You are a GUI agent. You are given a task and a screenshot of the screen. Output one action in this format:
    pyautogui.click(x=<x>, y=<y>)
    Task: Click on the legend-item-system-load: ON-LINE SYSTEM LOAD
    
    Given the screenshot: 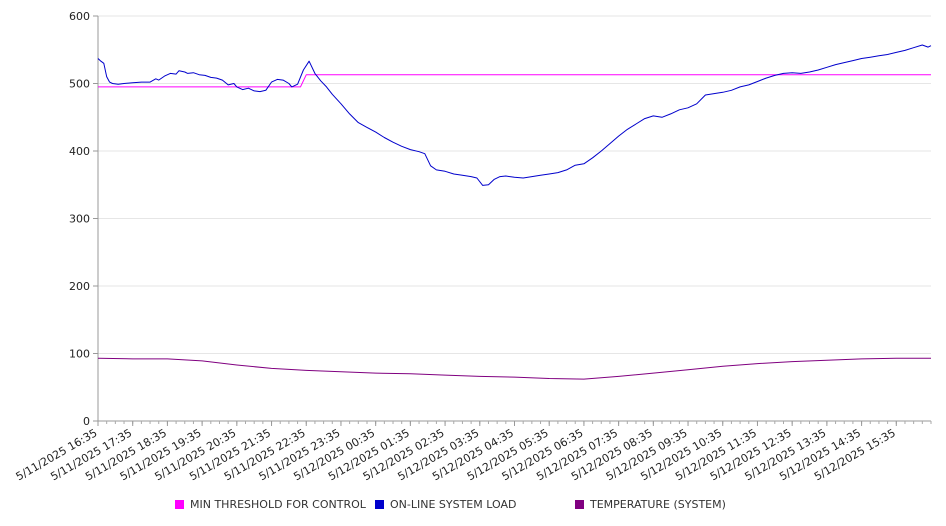 What is the action you would take?
    pyautogui.click(x=445, y=504)
    